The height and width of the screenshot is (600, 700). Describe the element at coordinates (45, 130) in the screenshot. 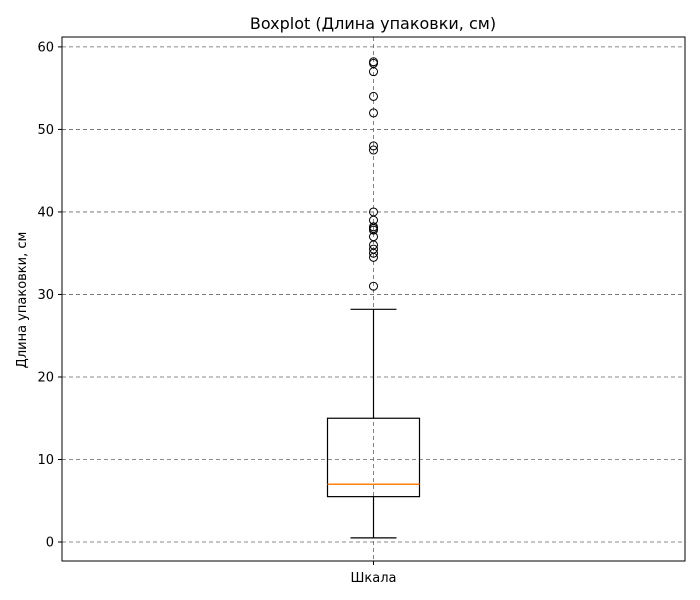

I see `y-tick-label: 50` at that location.